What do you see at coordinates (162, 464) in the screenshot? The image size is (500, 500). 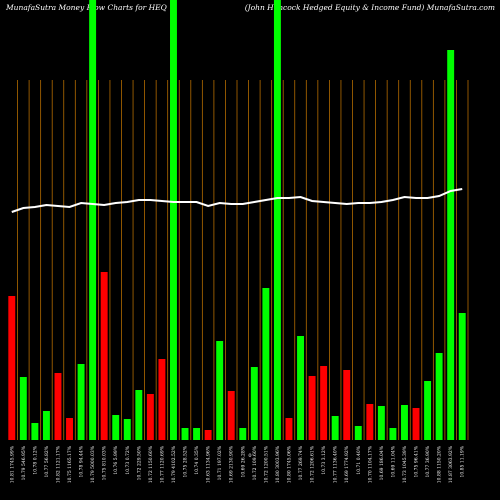 I see `x-tick-label: 10.77 1120.69%` at bounding box center [162, 464].